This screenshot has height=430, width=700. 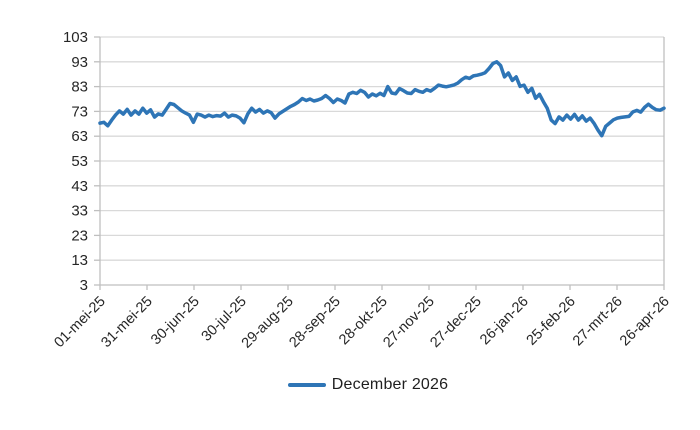 What do you see at coordinates (79, 235) in the screenshot?
I see `y-tick-label: 23` at bounding box center [79, 235].